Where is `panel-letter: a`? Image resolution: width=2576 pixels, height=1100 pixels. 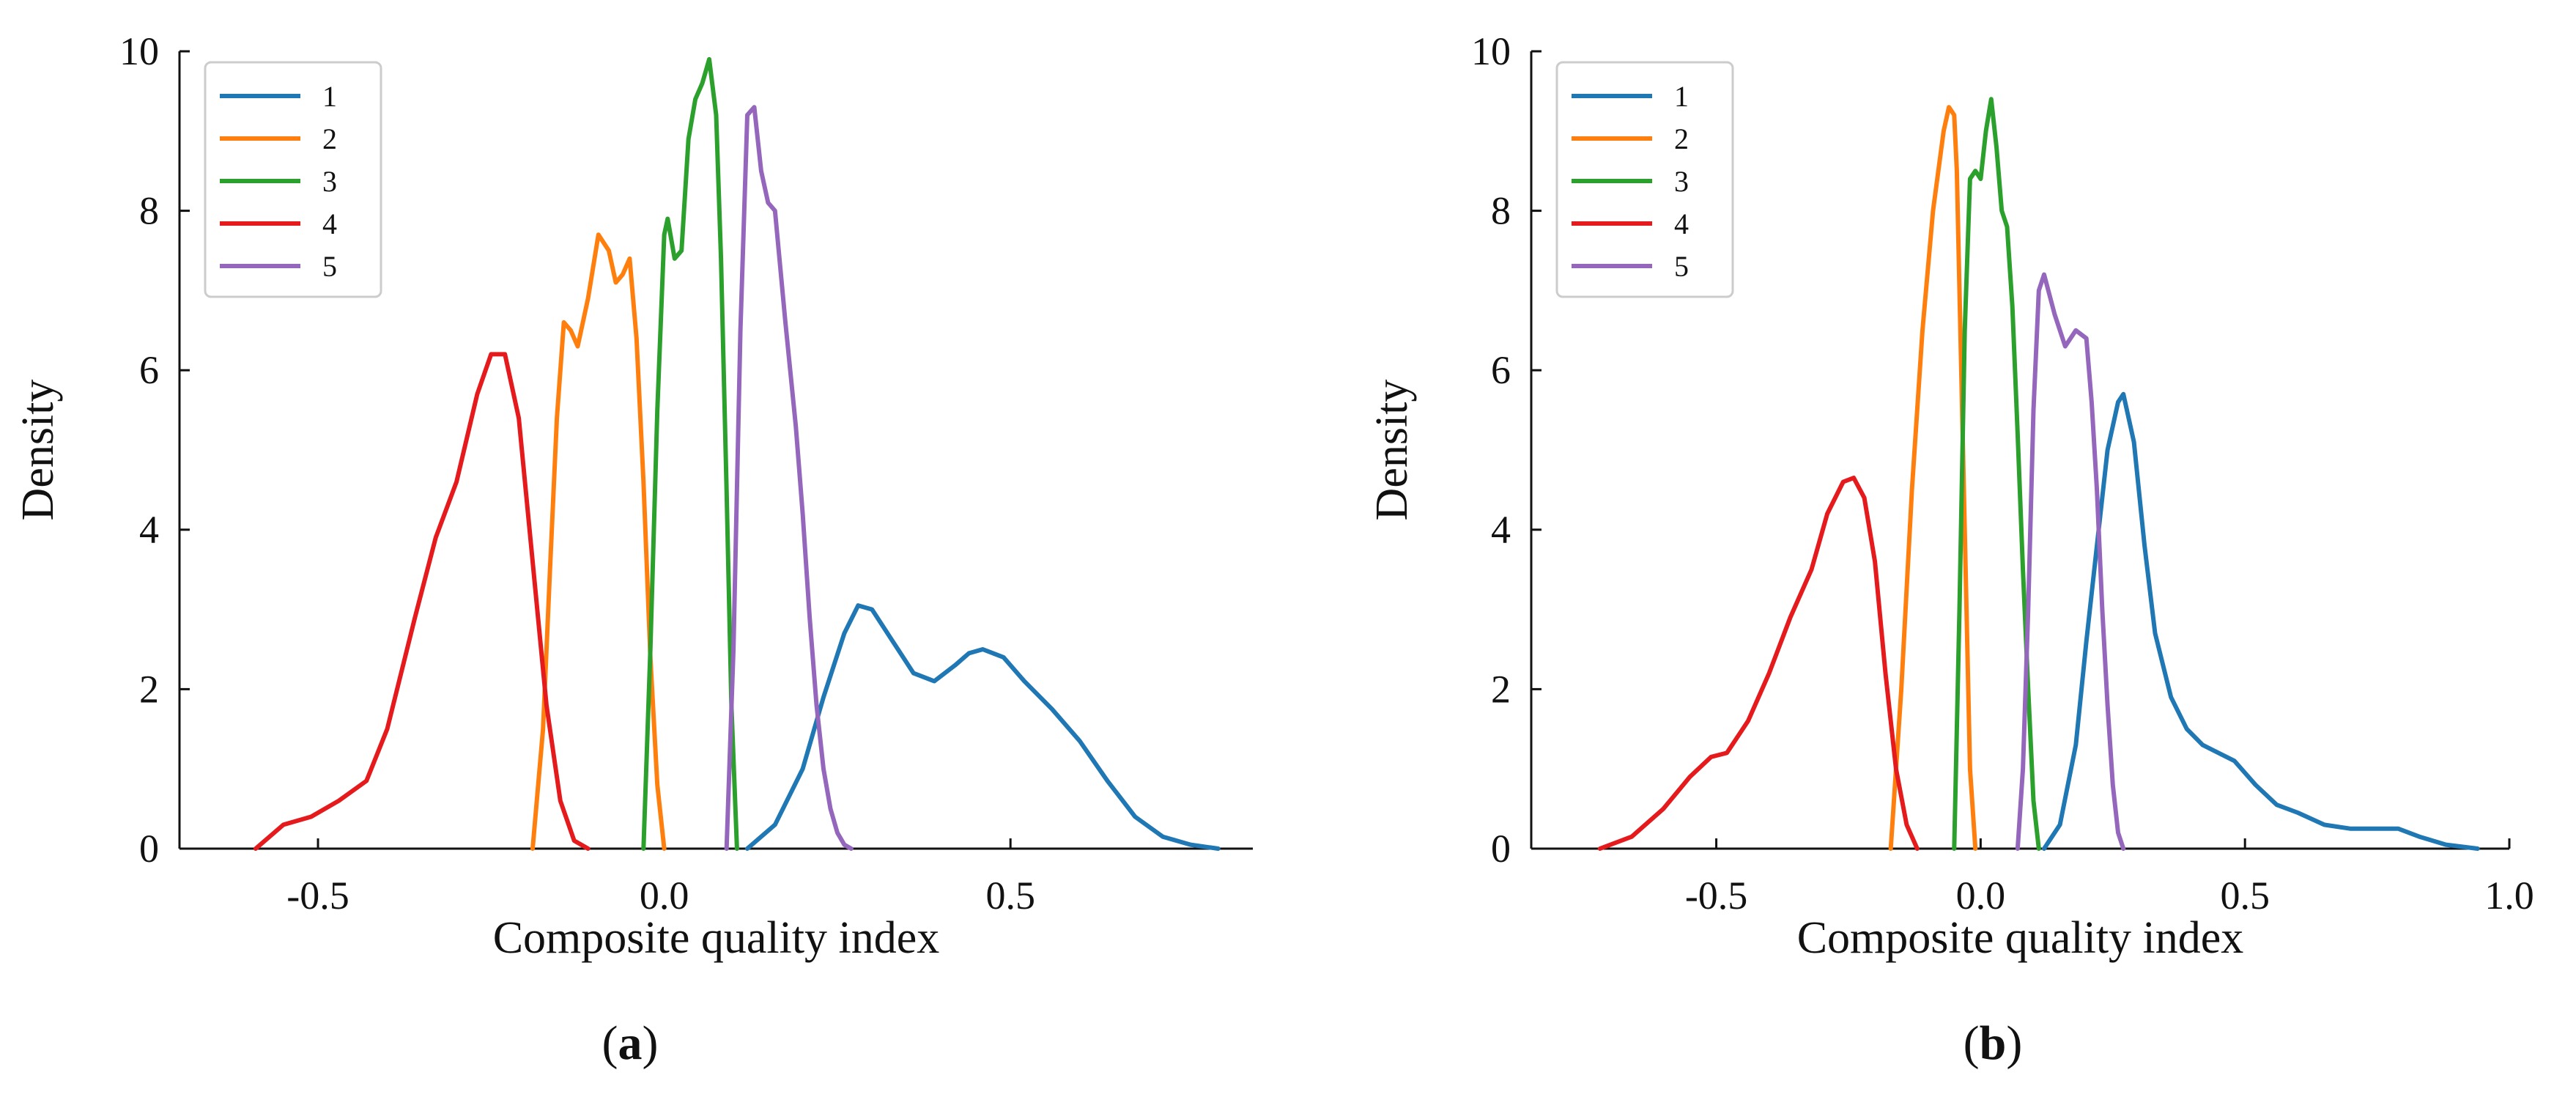
panel-letter: a is located at coordinates (630, 1043).